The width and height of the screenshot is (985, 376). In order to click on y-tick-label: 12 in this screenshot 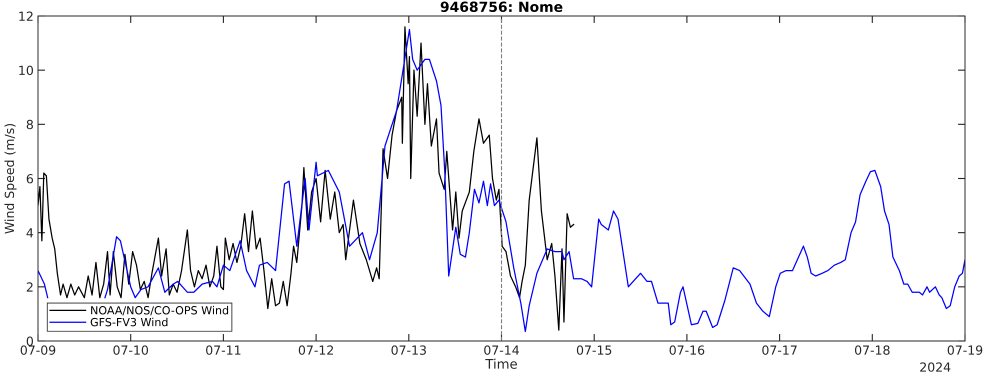, I will do `click(26, 16)`.